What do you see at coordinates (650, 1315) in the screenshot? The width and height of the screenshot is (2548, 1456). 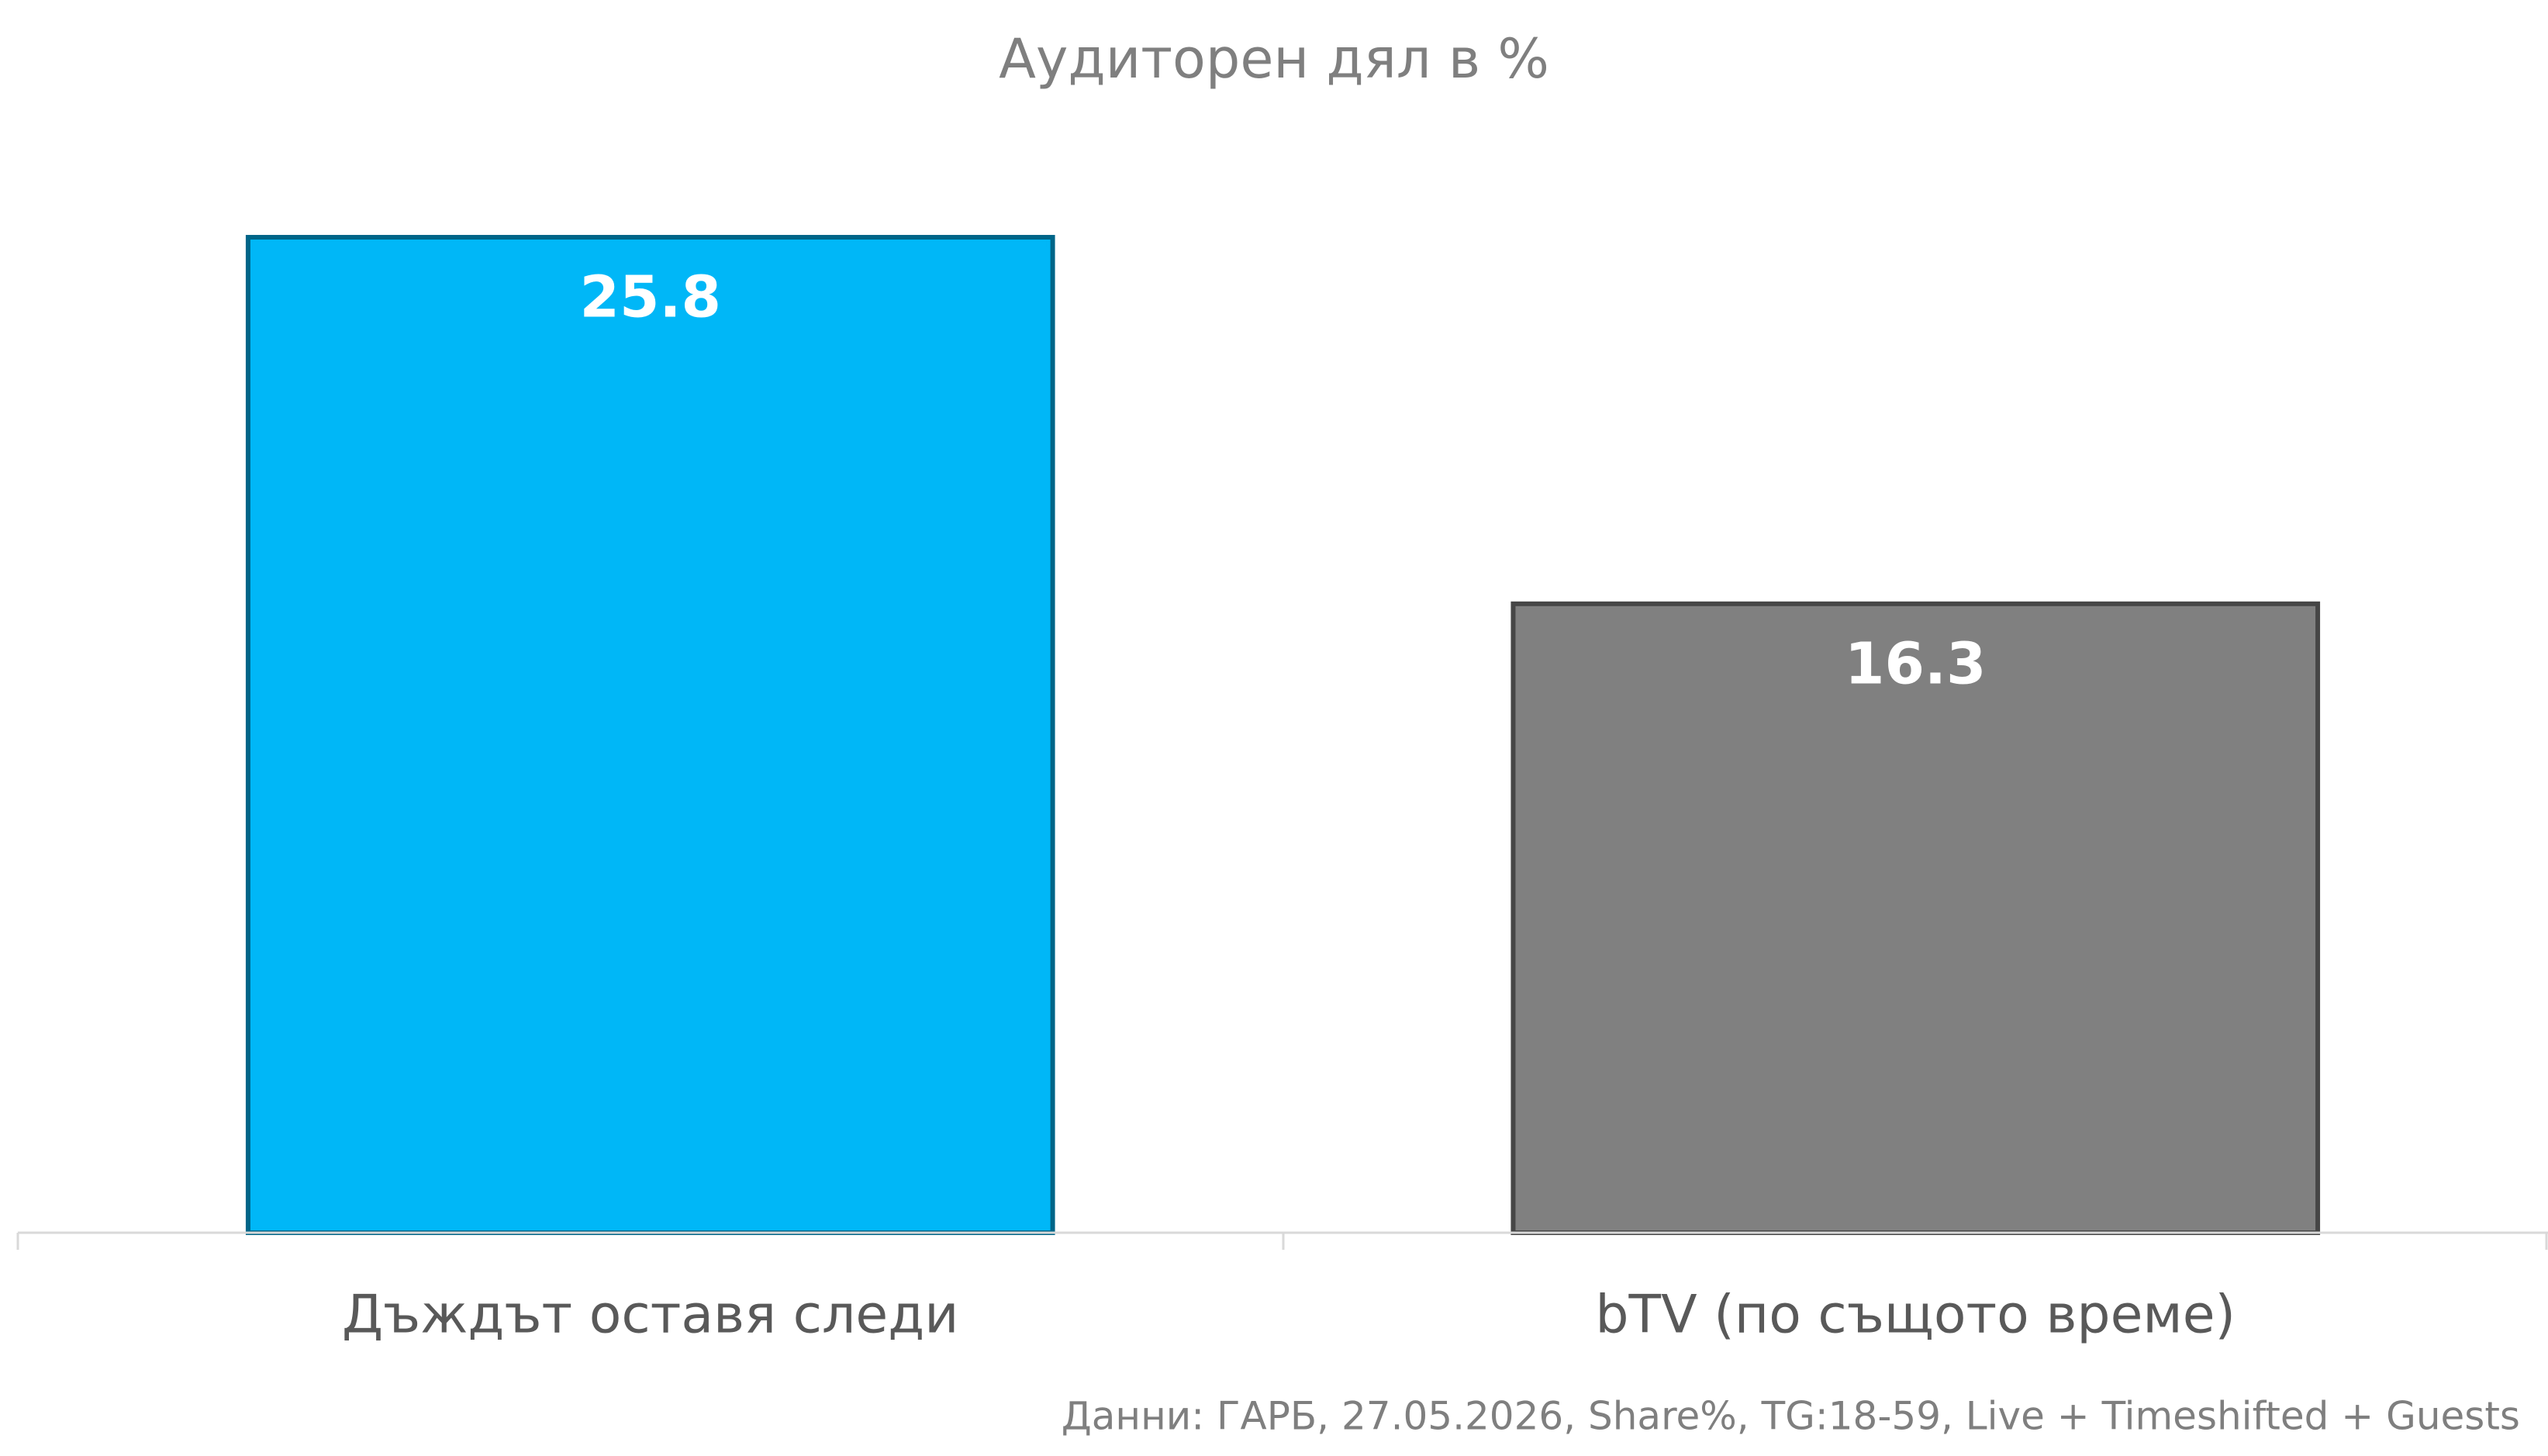 I see `x-tick-label: Дъждът оставя следи` at bounding box center [650, 1315].